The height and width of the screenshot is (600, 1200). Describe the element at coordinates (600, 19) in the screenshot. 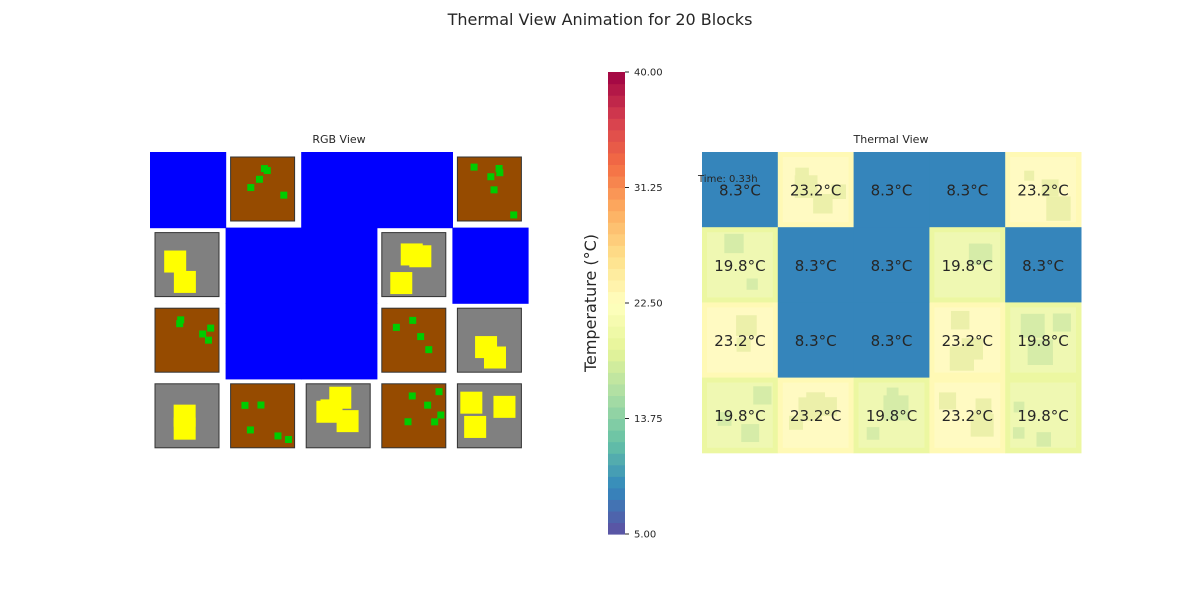

I see `figure-title: Thermal View Animation for 20 Blocks` at that location.